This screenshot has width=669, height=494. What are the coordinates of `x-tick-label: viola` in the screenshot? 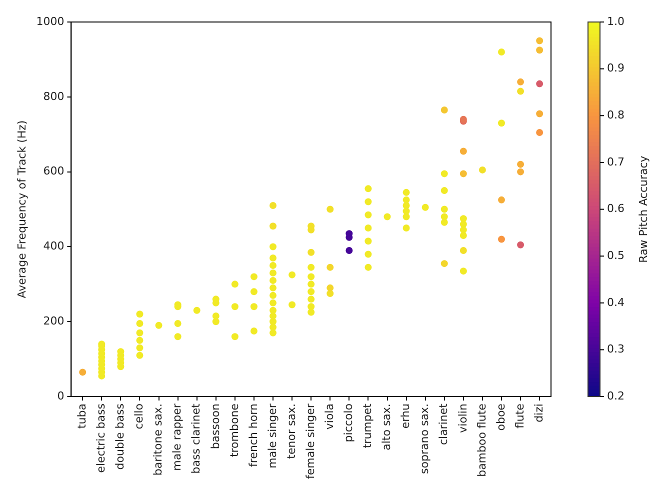 It's located at (329, 417).